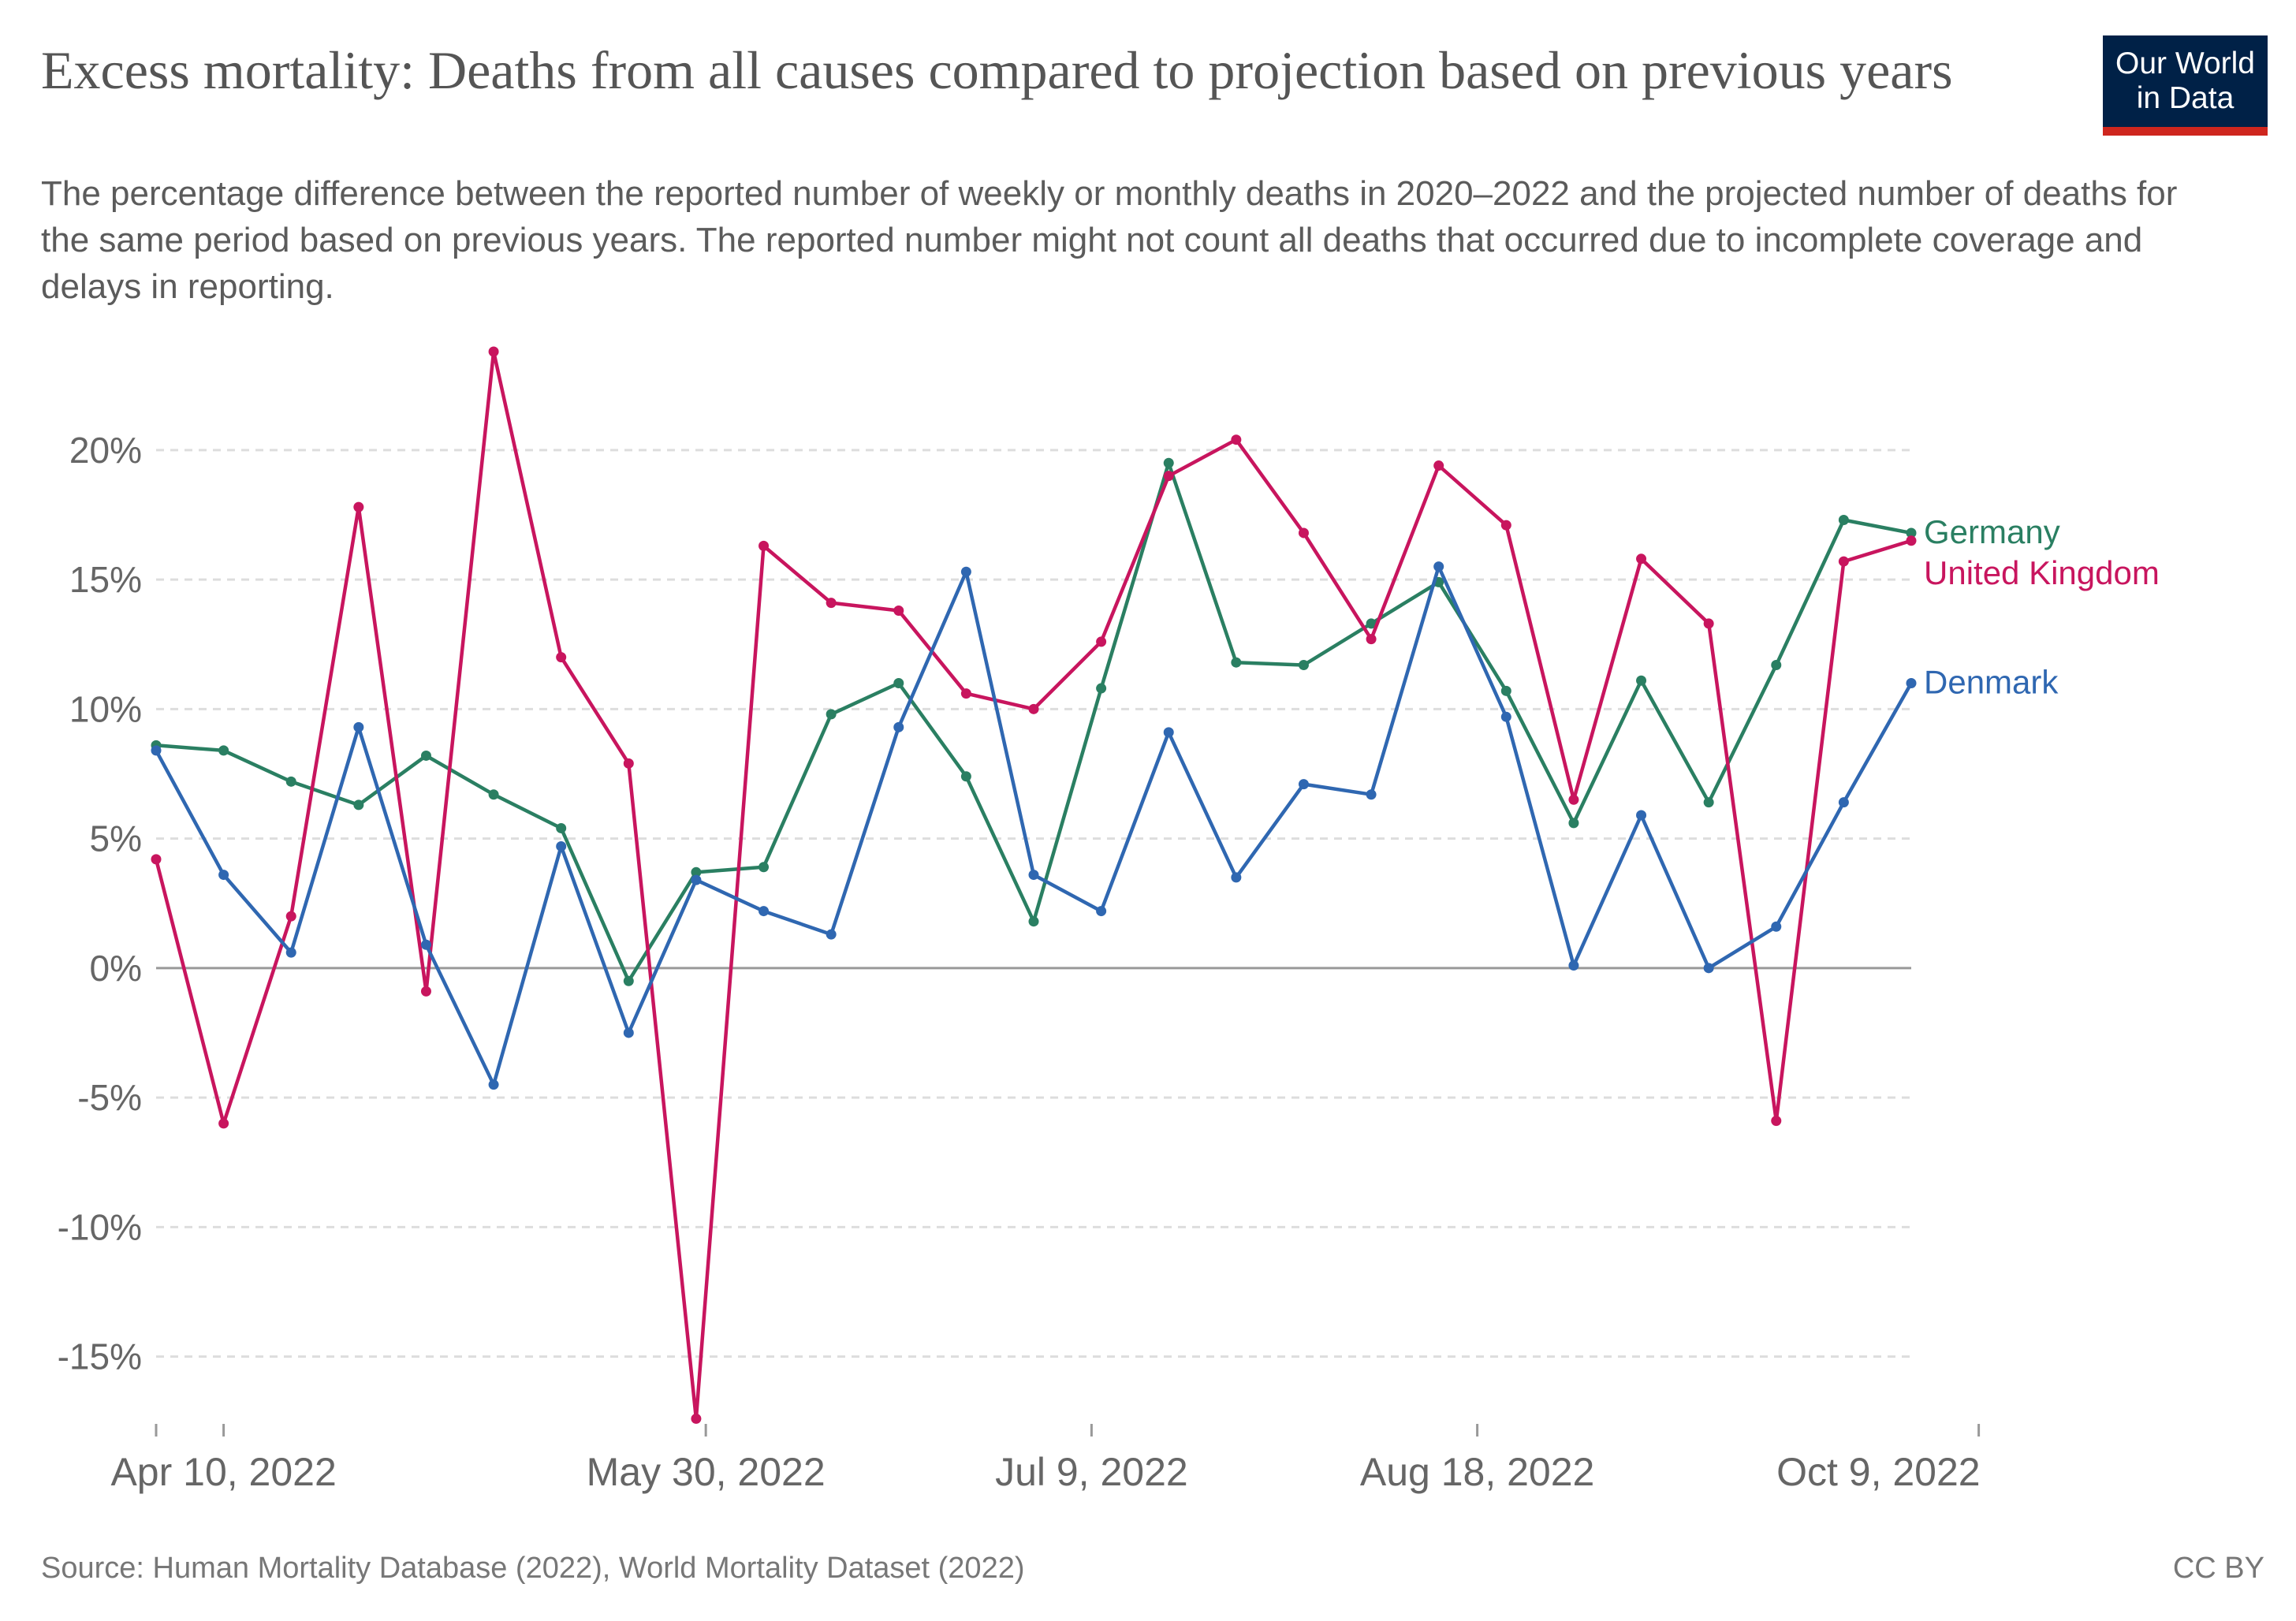 The height and width of the screenshot is (1621, 2296). Describe the element at coordinates (100, 1356) in the screenshot. I see `y-tick-label: -15%` at that location.